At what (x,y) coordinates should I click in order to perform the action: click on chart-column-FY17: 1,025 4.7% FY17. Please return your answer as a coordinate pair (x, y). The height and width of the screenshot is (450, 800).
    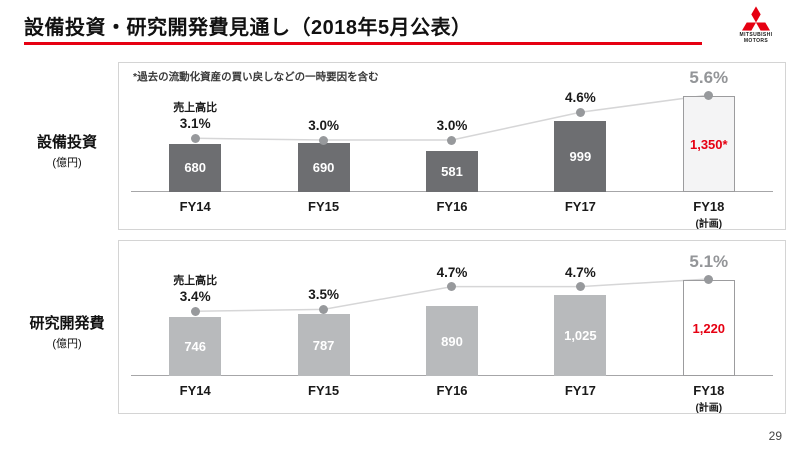
    Looking at the image, I should click on (580, 327).